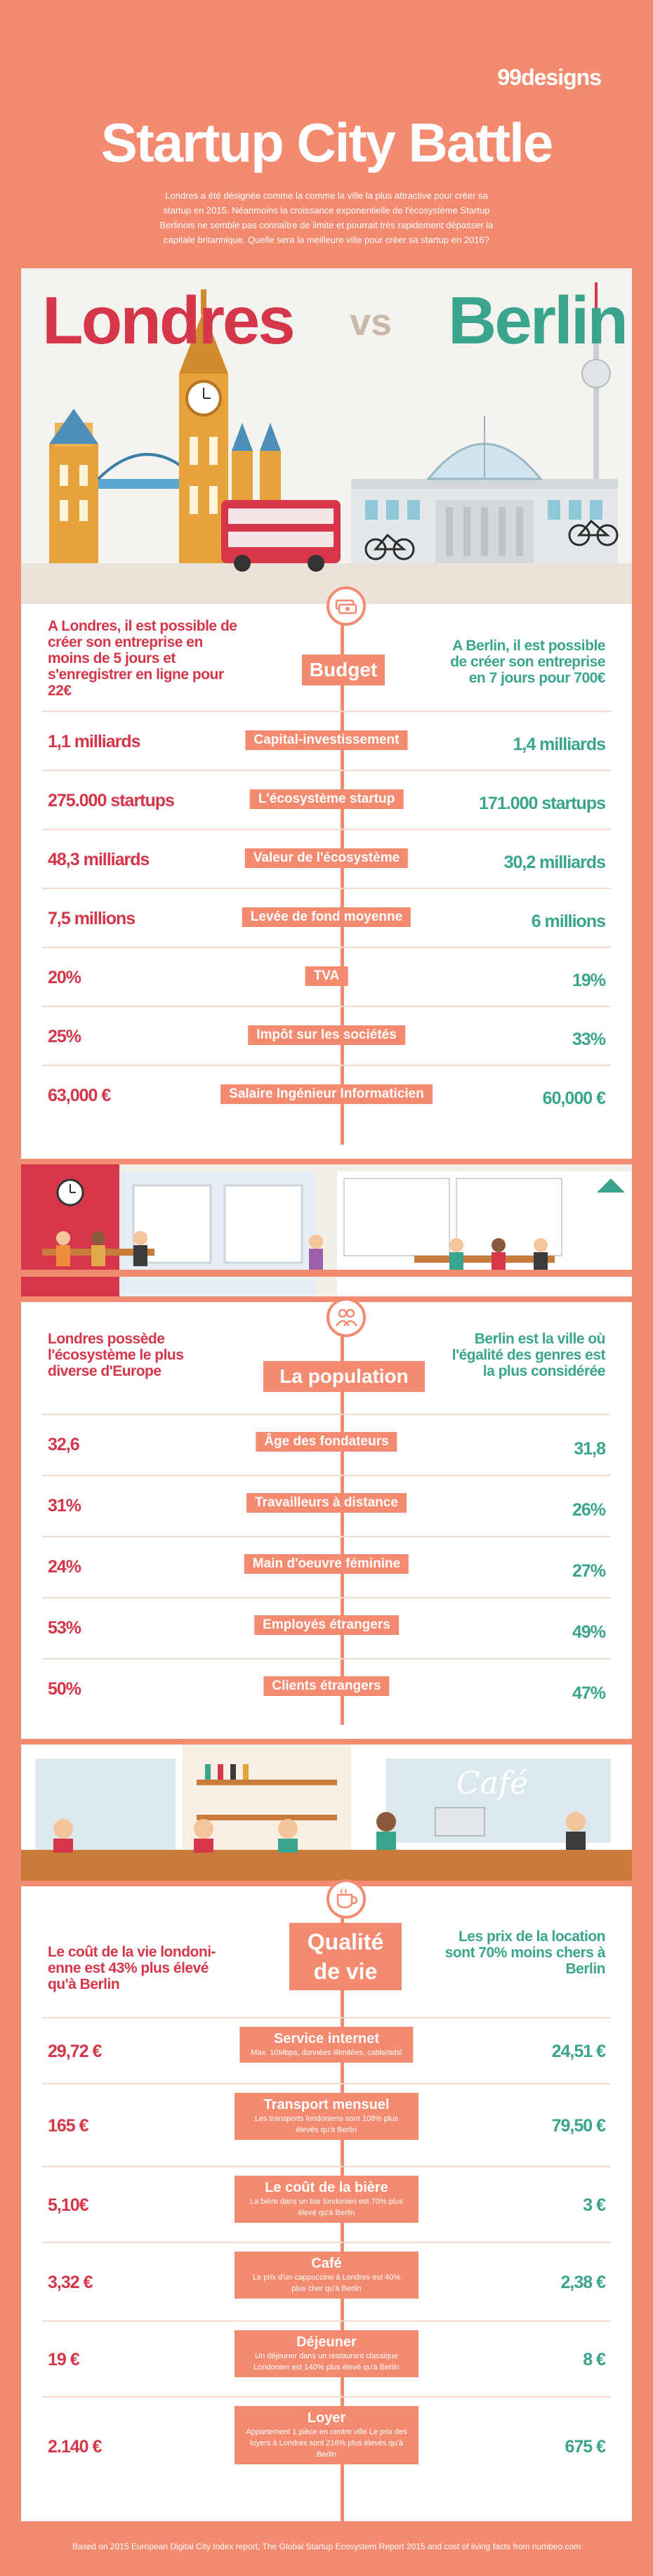  I want to click on berlin-value: 171.000 startups, so click(542, 803).